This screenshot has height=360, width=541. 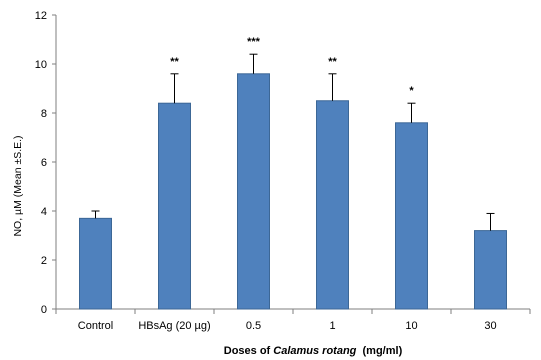 I want to click on x-tick-label-3: 1, so click(x=332, y=326).